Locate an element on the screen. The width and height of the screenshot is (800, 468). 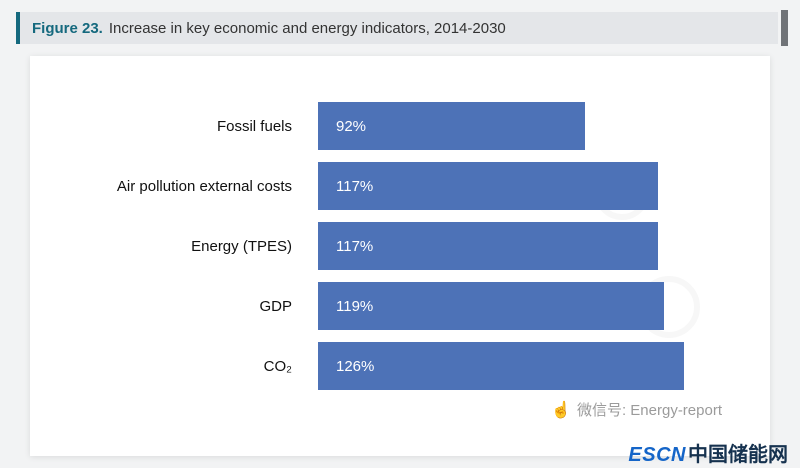
wechat-watermark: ☝ 微信号: Energy-report is located at coordinates (636, 409).